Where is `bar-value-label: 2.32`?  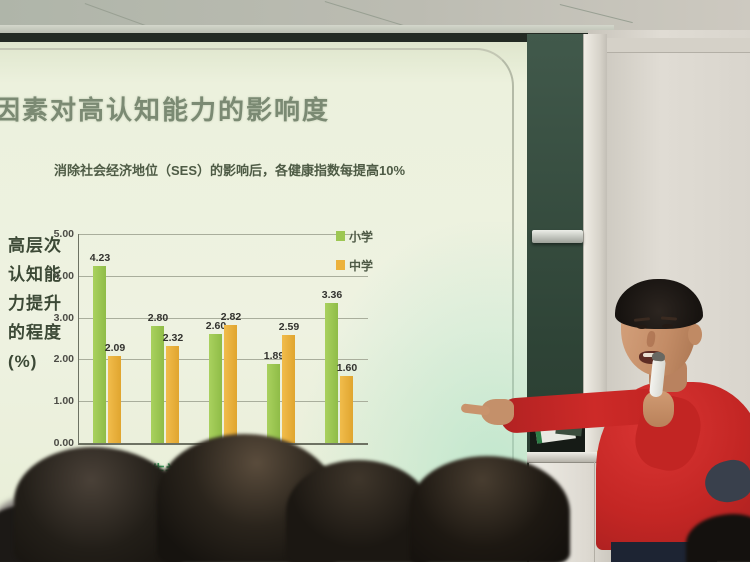
bar-value-label: 2.32 is located at coordinates (173, 338).